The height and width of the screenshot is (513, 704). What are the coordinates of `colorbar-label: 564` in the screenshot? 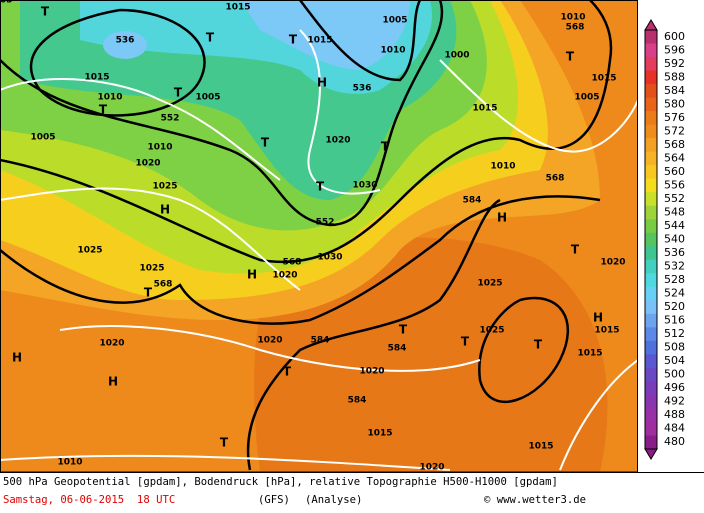 It's located at (674, 157).